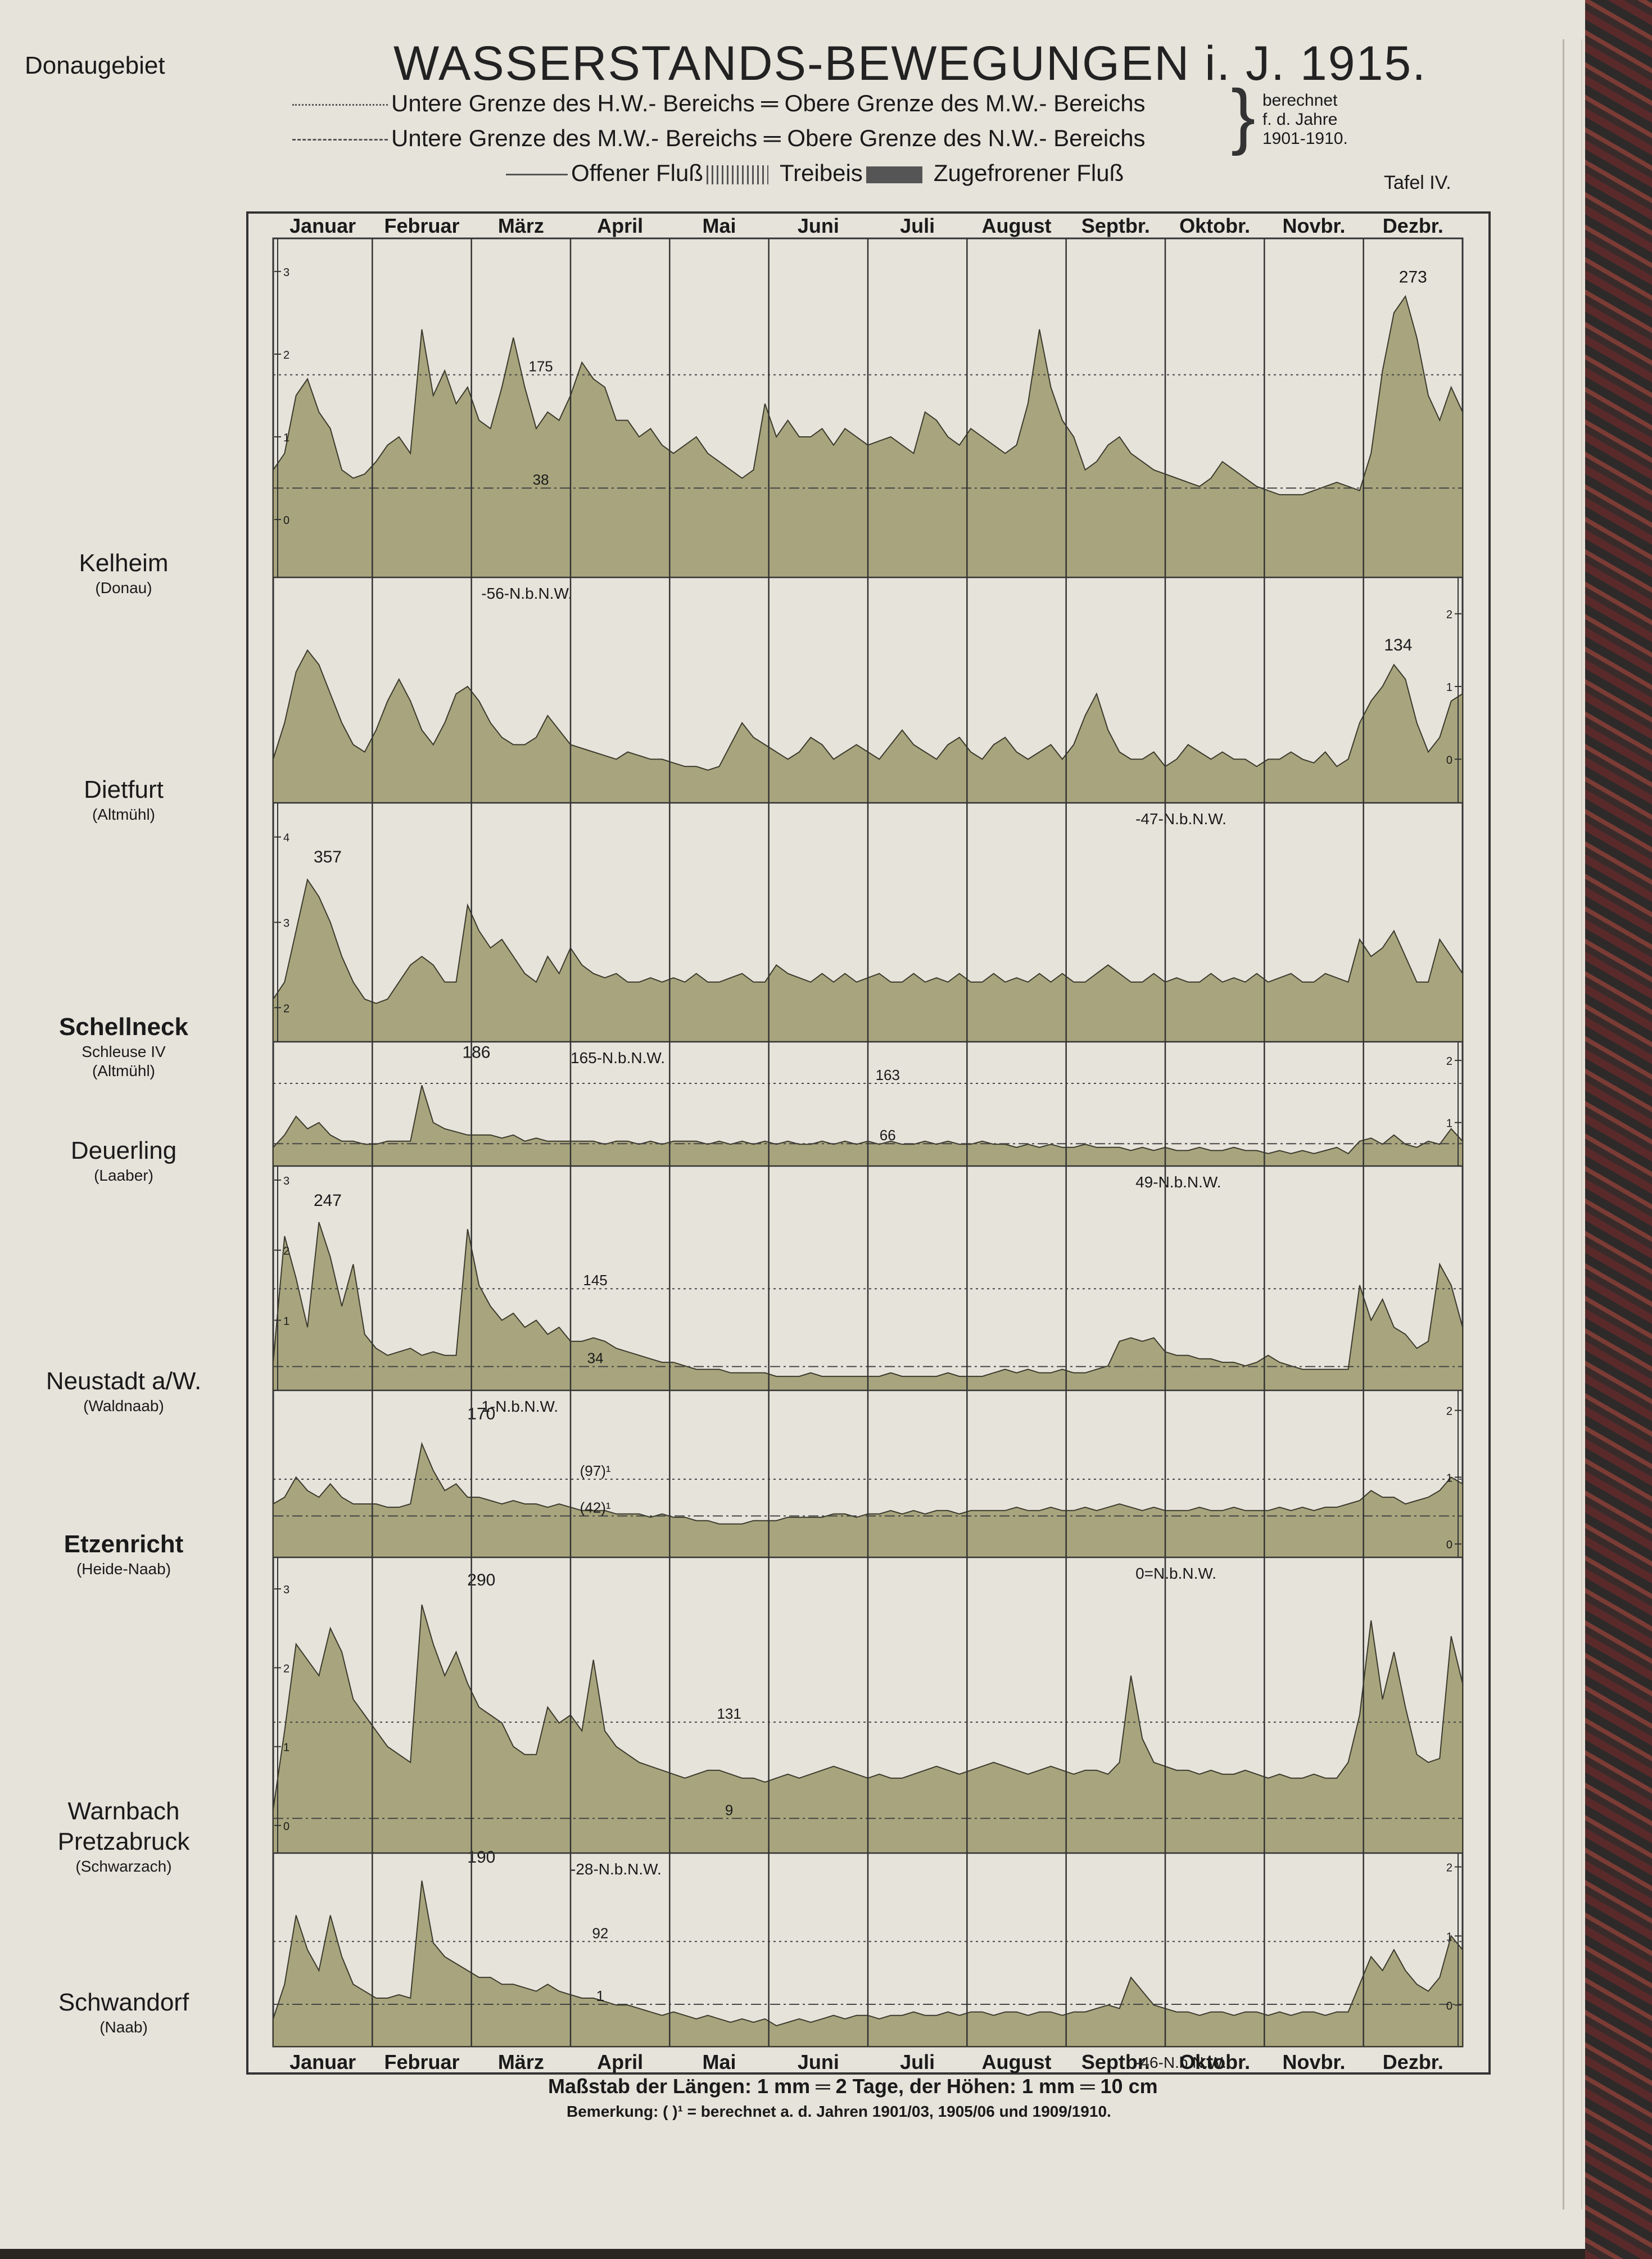  I want to click on peak-label-0-0: 273, so click(1413, 277).